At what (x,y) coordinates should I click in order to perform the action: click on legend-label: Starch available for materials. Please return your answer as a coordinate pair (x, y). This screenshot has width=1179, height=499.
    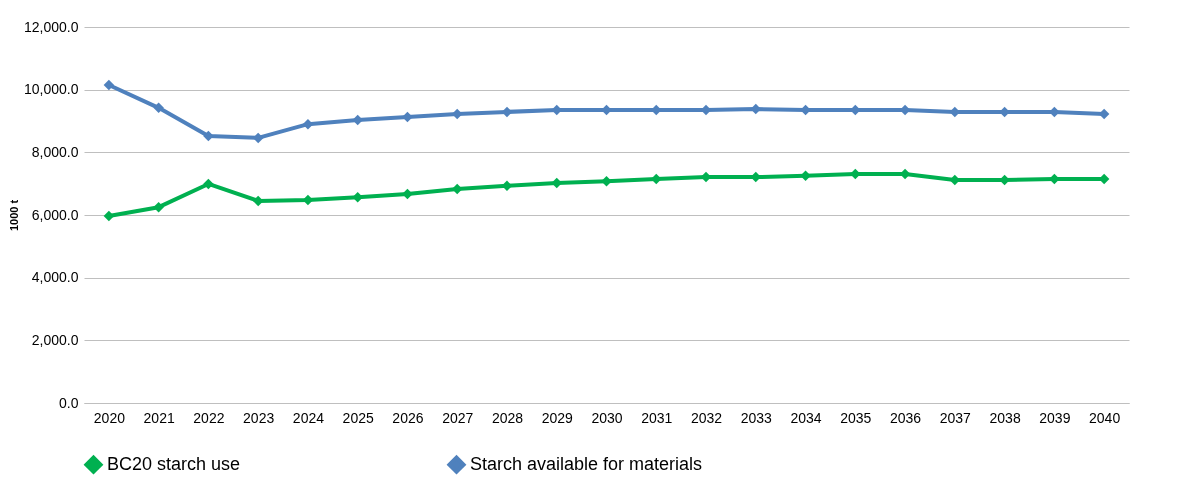
    Looking at the image, I should click on (586, 463).